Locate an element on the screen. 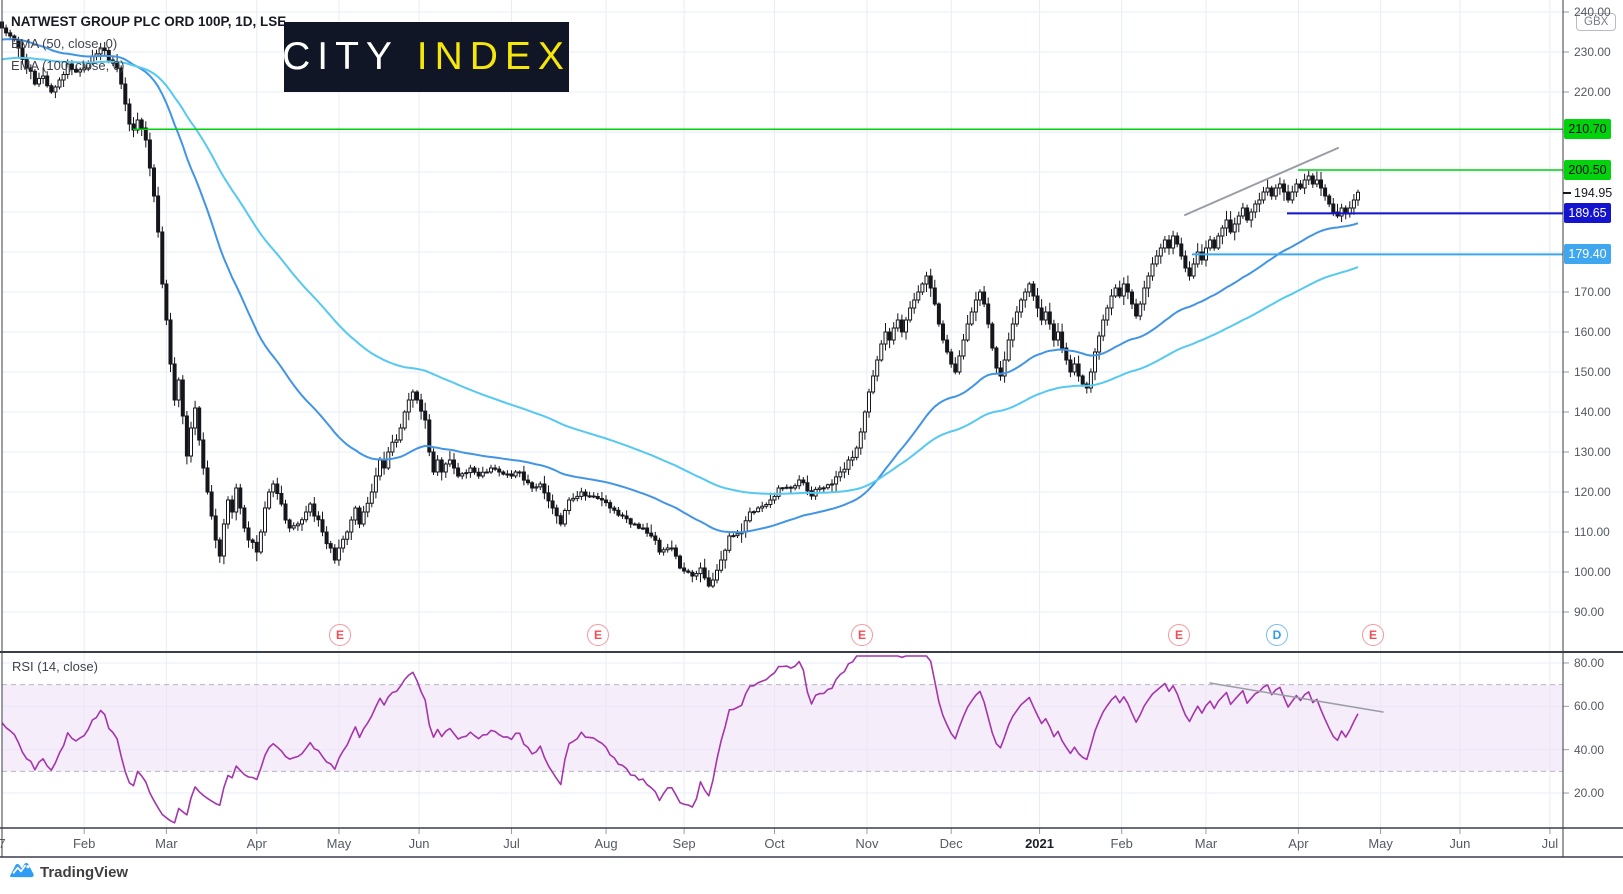 The height and width of the screenshot is (894, 1623). city-index-logo-city: CITY is located at coordinates (340, 56).